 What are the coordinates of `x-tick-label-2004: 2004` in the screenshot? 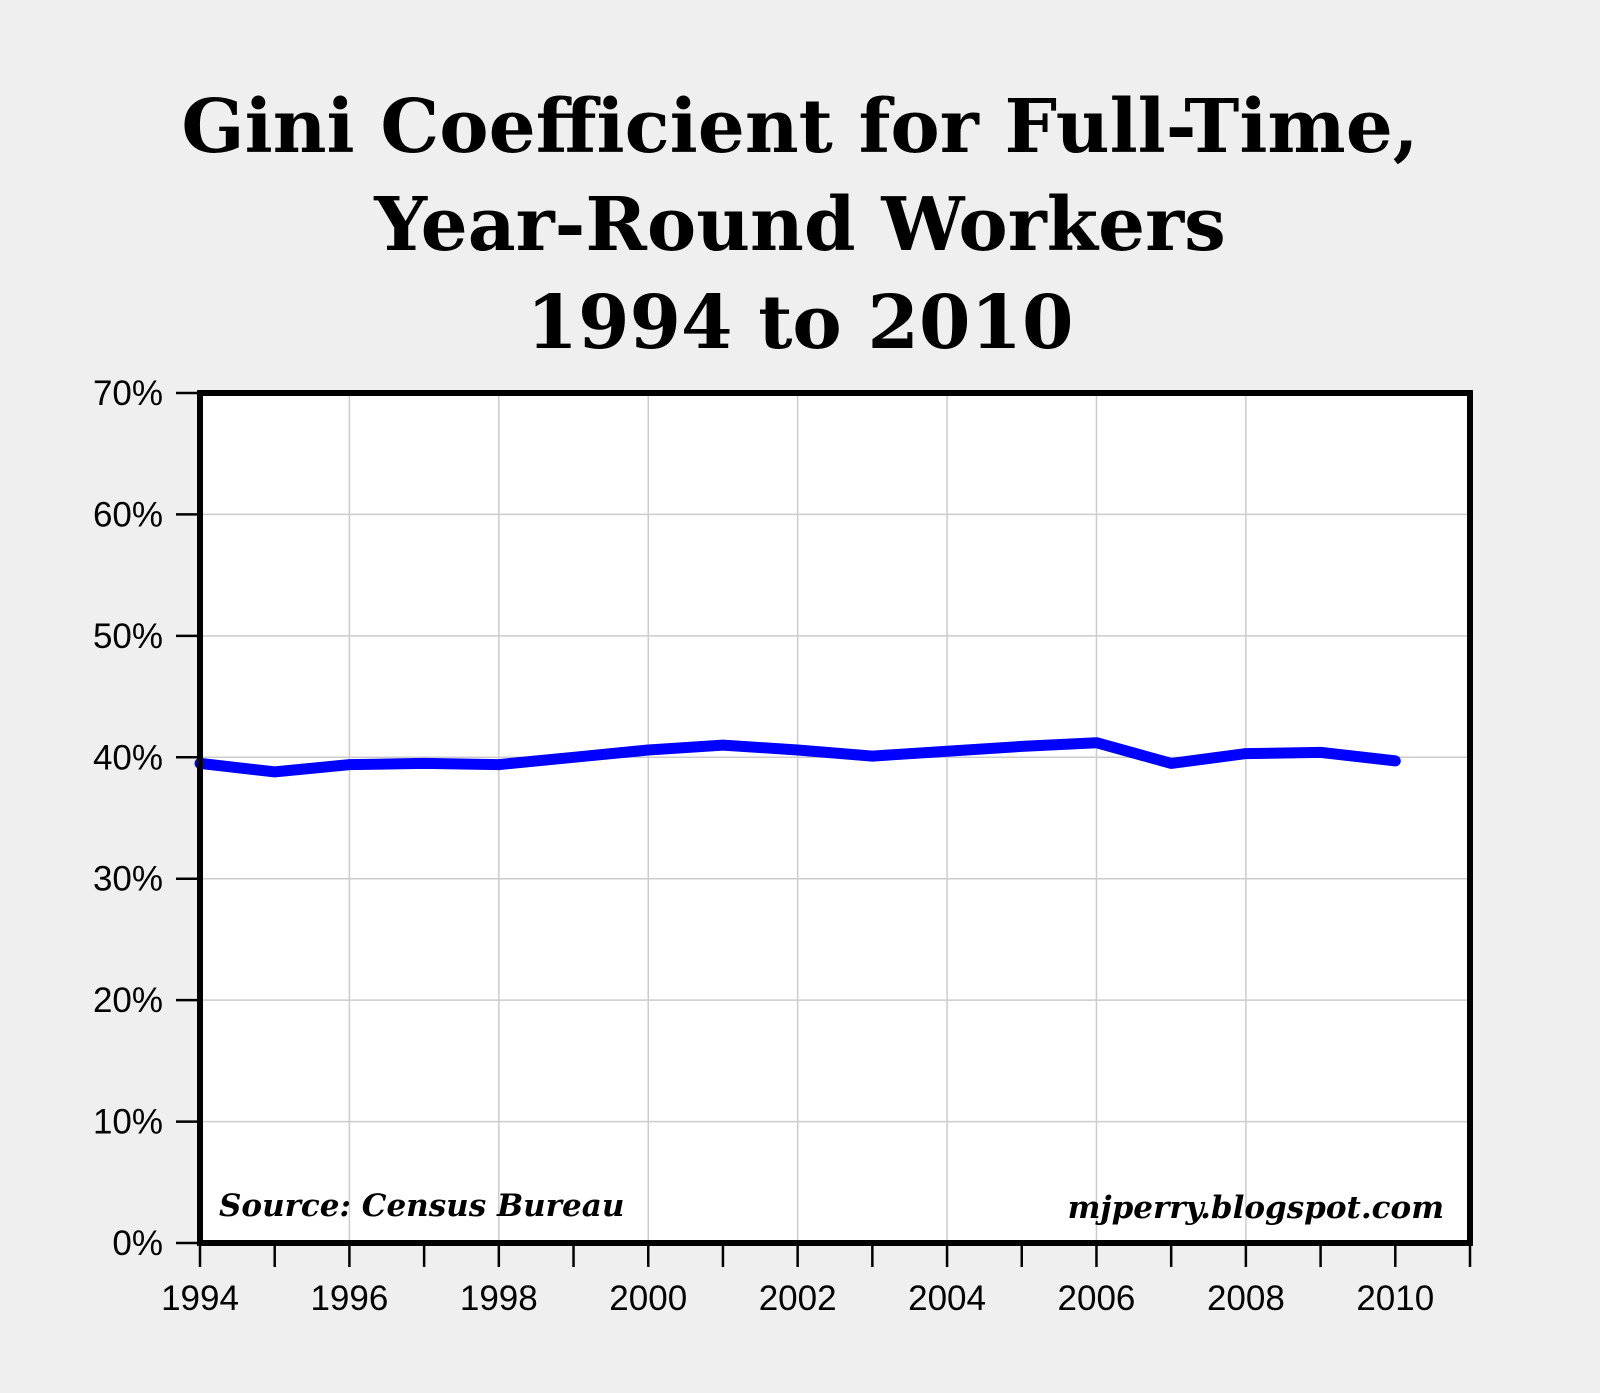 It's located at (947, 1298).